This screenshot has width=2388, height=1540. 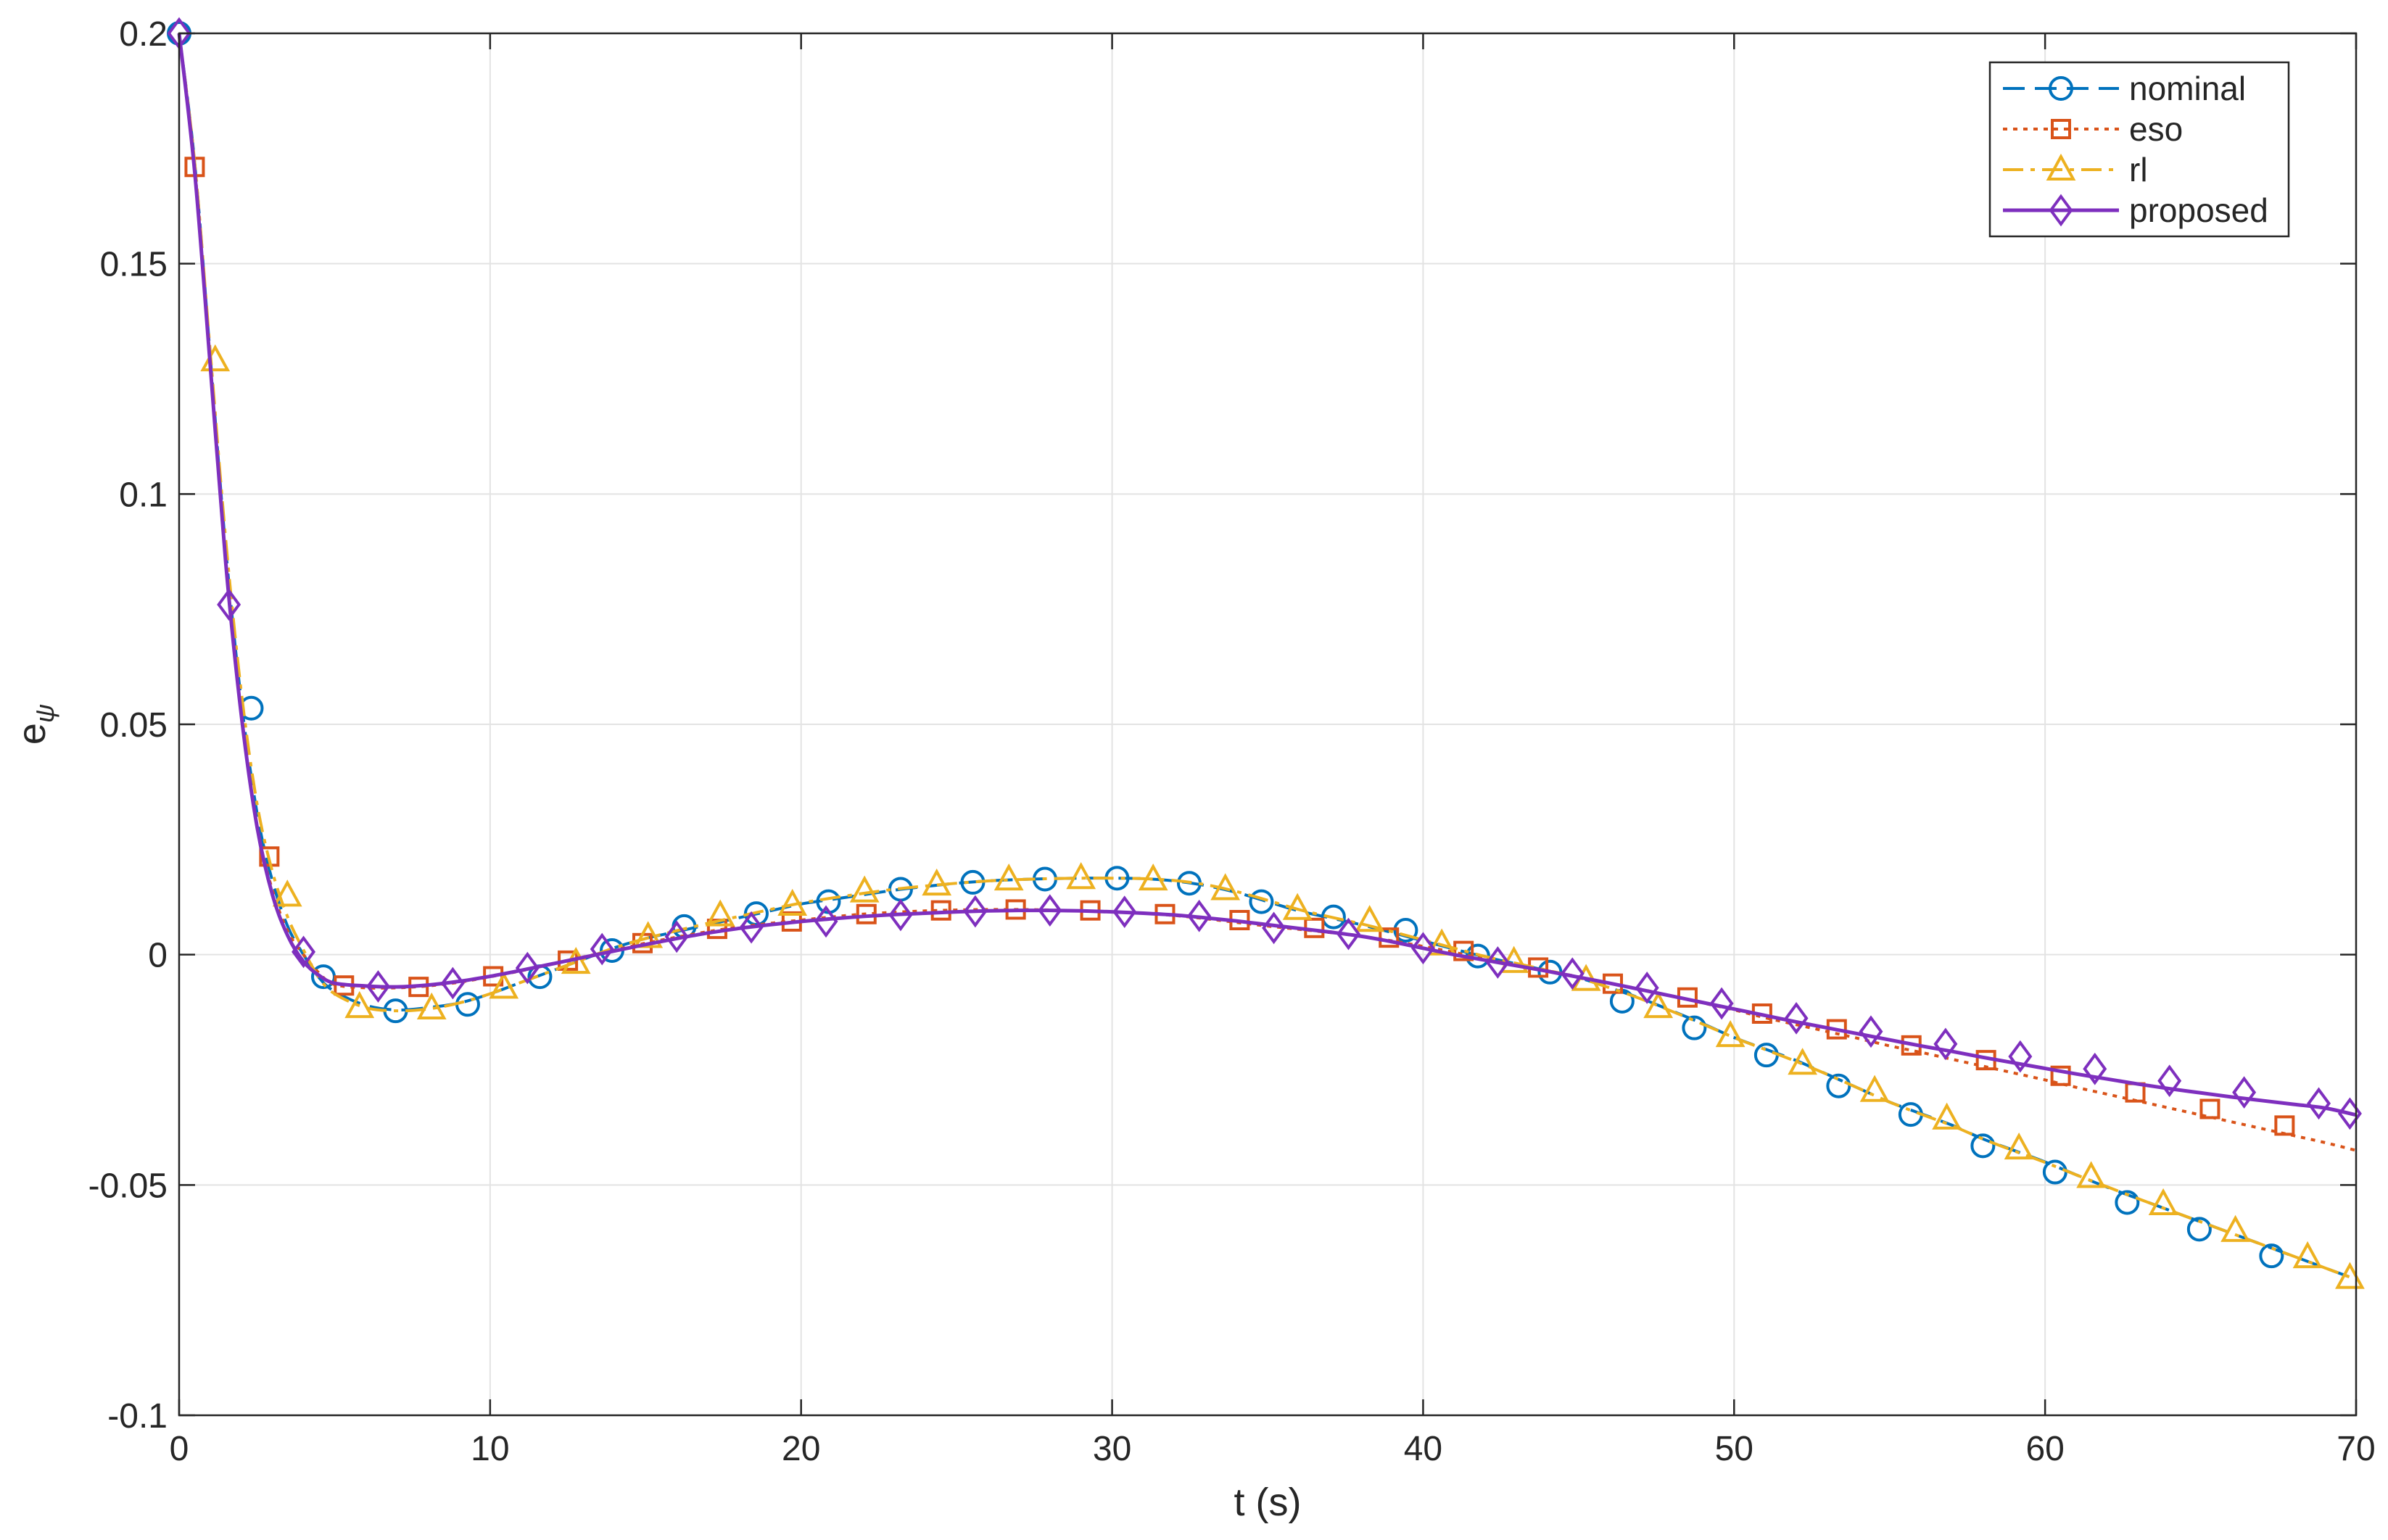 I want to click on legend-box, so click(x=2139, y=149).